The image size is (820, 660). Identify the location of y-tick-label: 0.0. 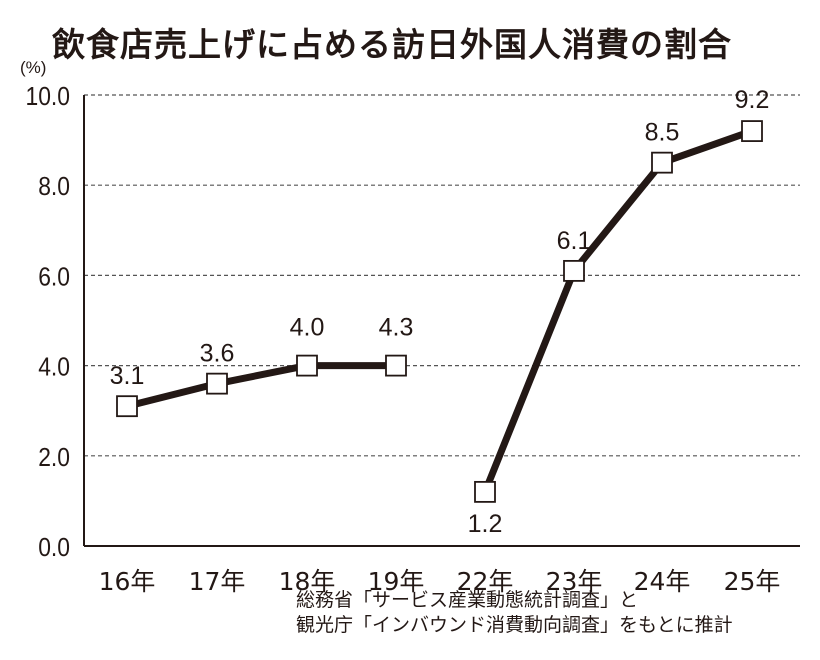
(54, 548).